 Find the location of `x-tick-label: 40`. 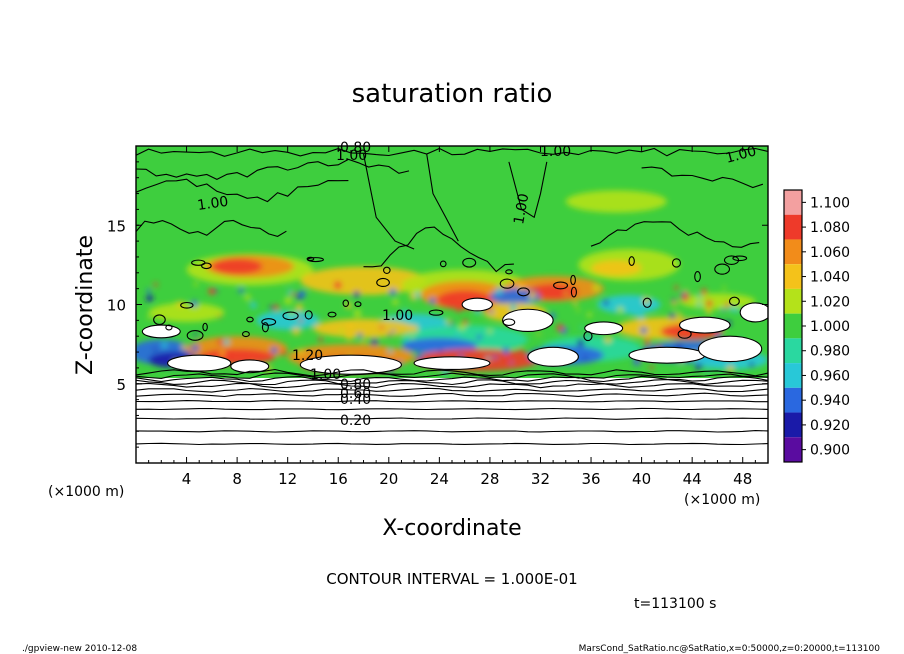

x-tick-label: 40 is located at coordinates (641, 479).